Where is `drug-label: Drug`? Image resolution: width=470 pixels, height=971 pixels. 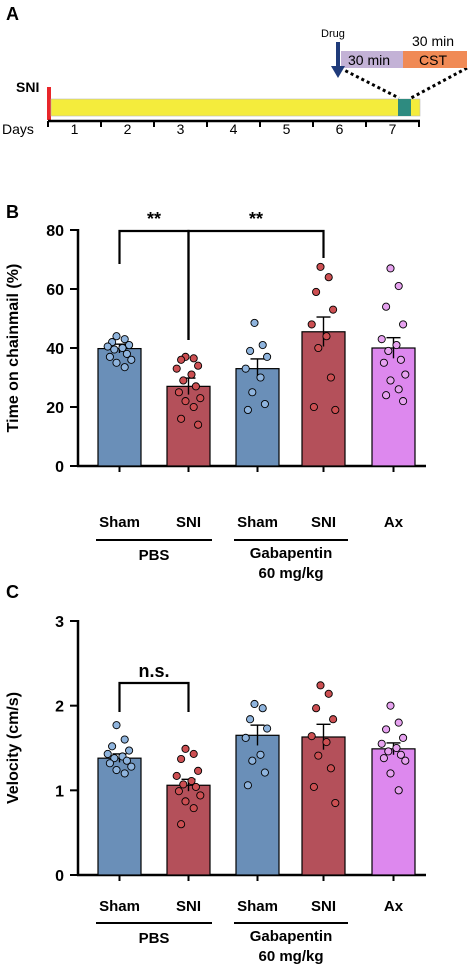 drug-label: Drug is located at coordinates (333, 34).